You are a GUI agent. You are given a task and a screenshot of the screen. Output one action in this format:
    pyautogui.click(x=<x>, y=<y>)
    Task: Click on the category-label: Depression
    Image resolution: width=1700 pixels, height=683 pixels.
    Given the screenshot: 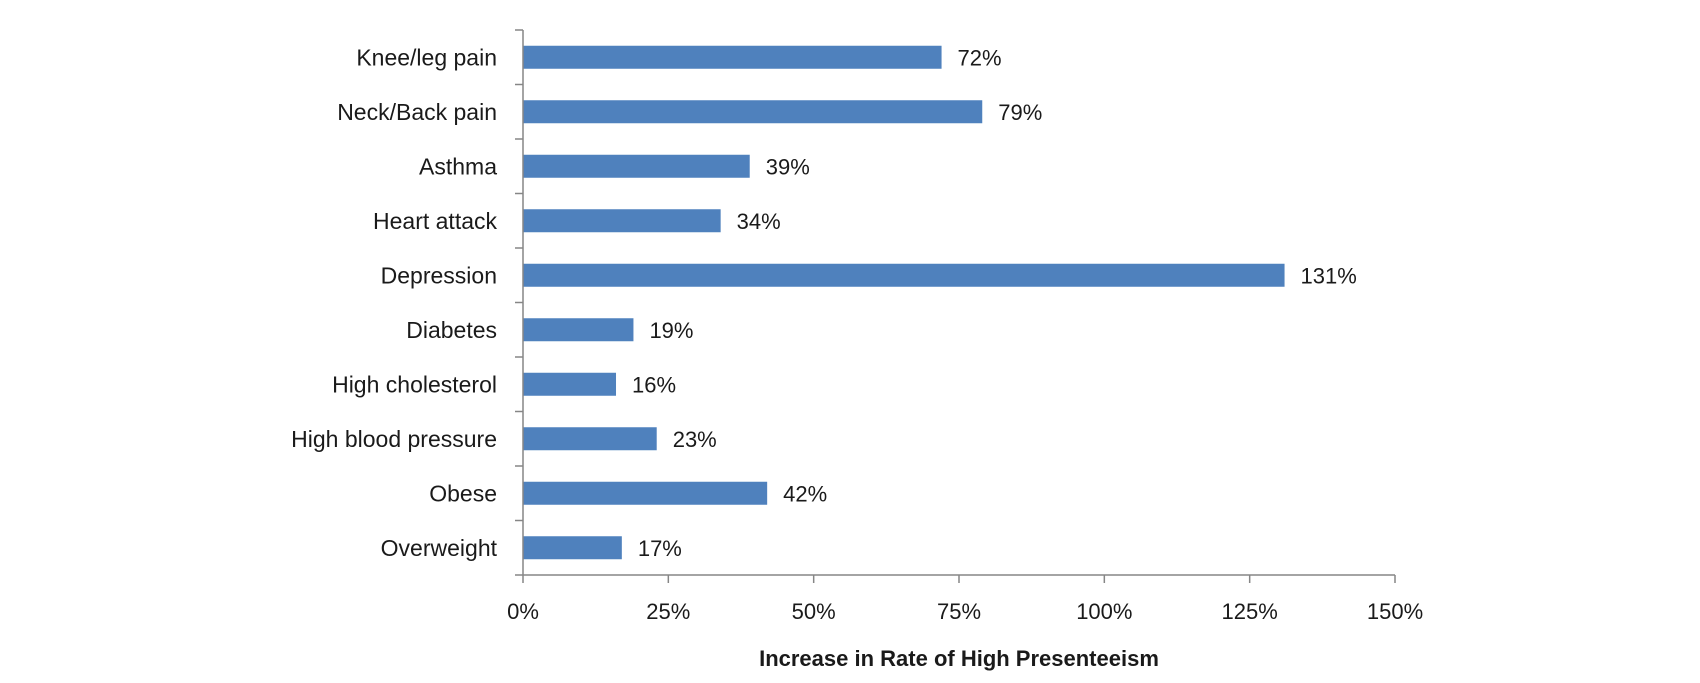 What is the action you would take?
    pyautogui.click(x=439, y=275)
    